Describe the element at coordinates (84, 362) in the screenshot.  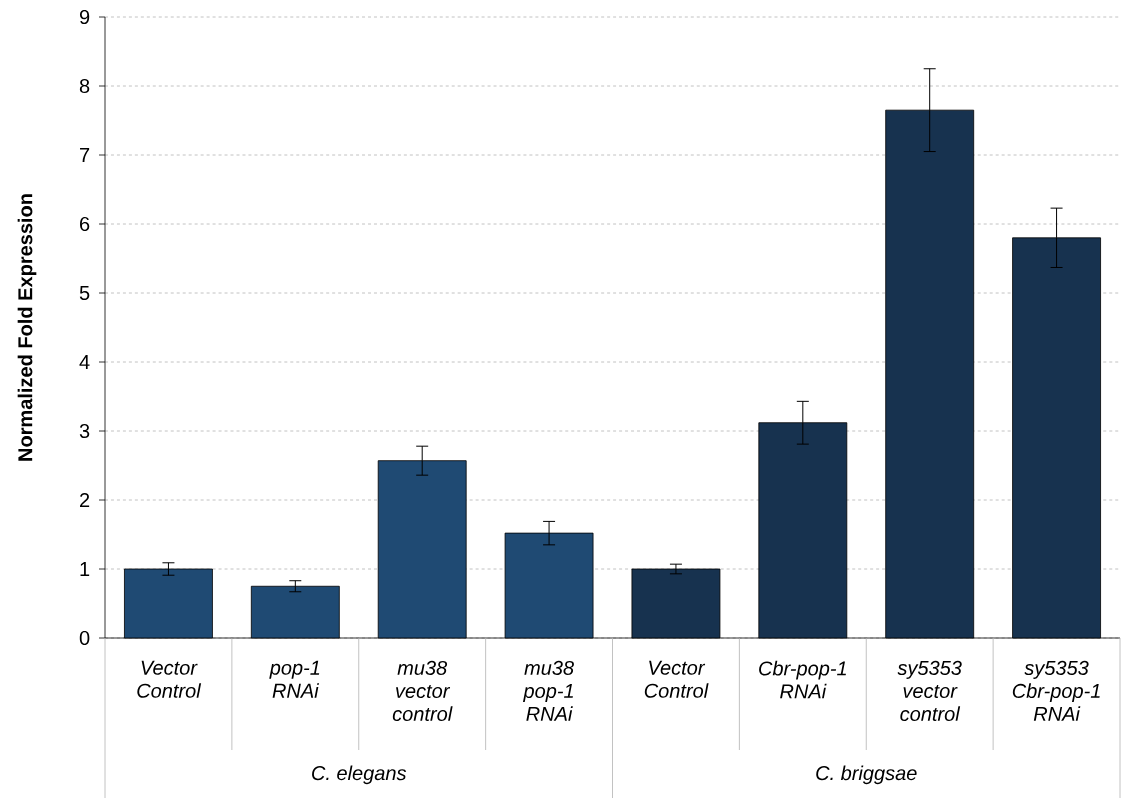
I see `y-tick-label: 4` at that location.